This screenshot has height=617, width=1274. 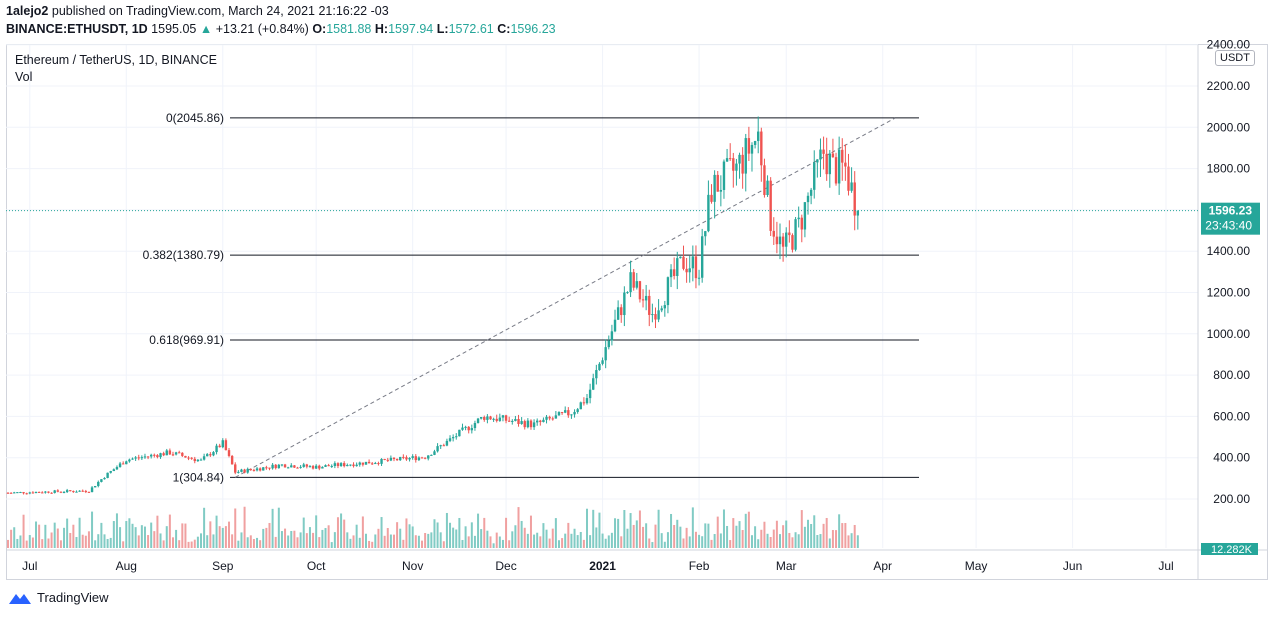 What do you see at coordinates (24, 77) in the screenshot?
I see `legend-volume: Vol` at bounding box center [24, 77].